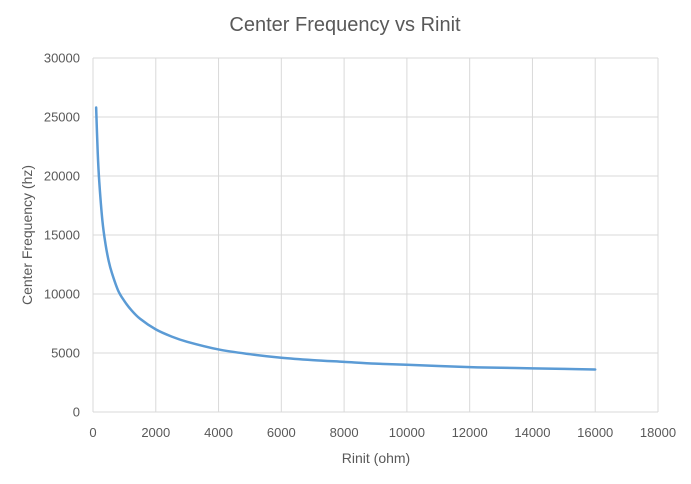 This screenshot has height=484, width=691. What do you see at coordinates (532, 432) in the screenshot?
I see `x-tick-label: 14000` at bounding box center [532, 432].